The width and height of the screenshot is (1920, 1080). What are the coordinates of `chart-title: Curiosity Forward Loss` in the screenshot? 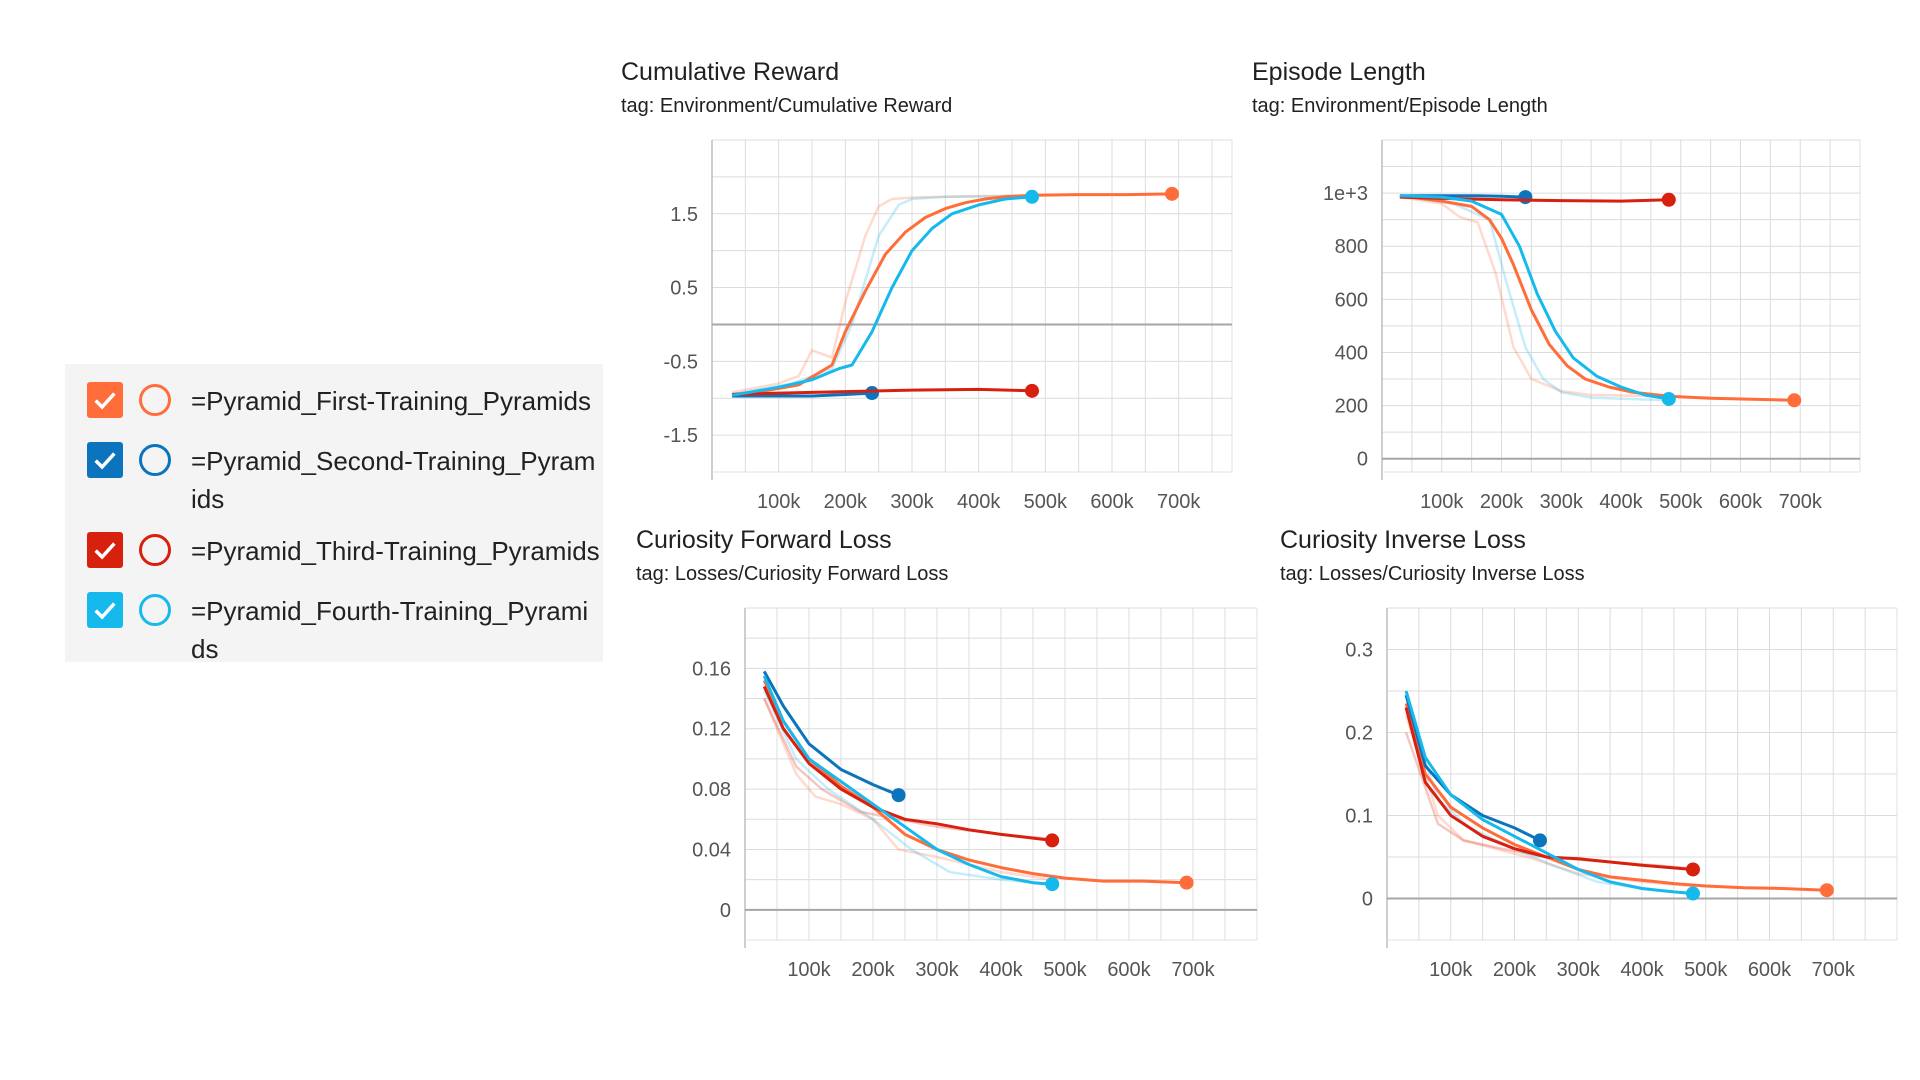 It's located at (764, 540).